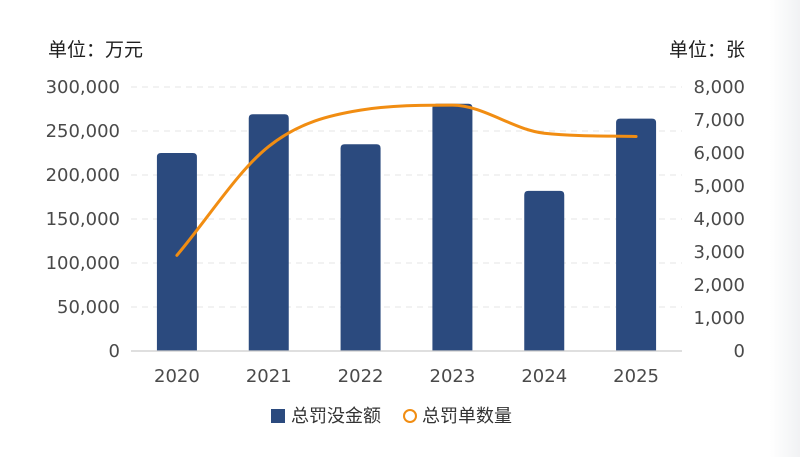  What do you see at coordinates (719, 120) in the screenshot?
I see `right-tick-label: 7,000` at bounding box center [719, 120].